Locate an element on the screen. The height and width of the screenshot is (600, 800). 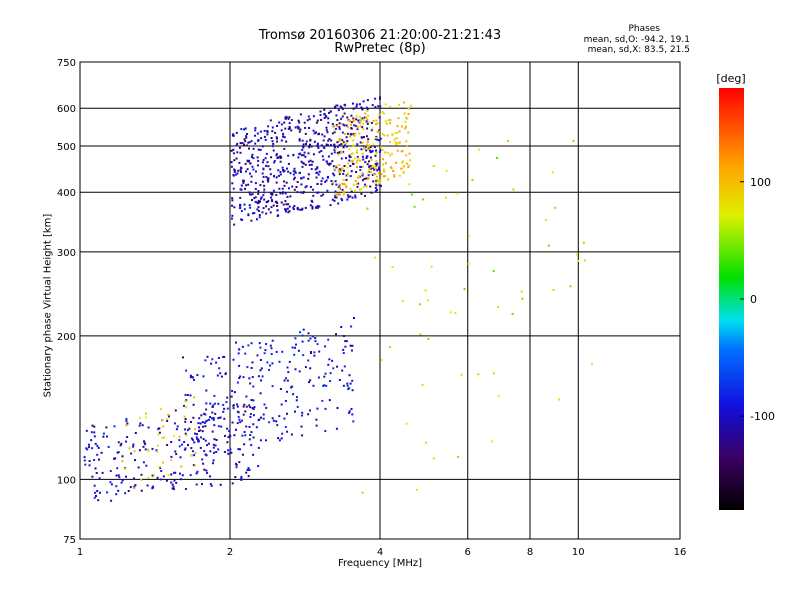
chart-subtitle: RwPretec (8p) is located at coordinates (380, 48).